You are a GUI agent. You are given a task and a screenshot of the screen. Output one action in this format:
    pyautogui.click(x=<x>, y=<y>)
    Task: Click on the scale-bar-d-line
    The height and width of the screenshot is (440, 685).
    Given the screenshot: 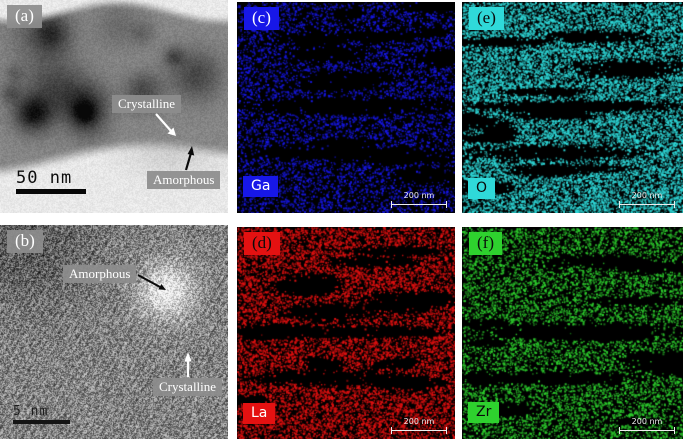 What is the action you would take?
    pyautogui.click(x=419, y=430)
    